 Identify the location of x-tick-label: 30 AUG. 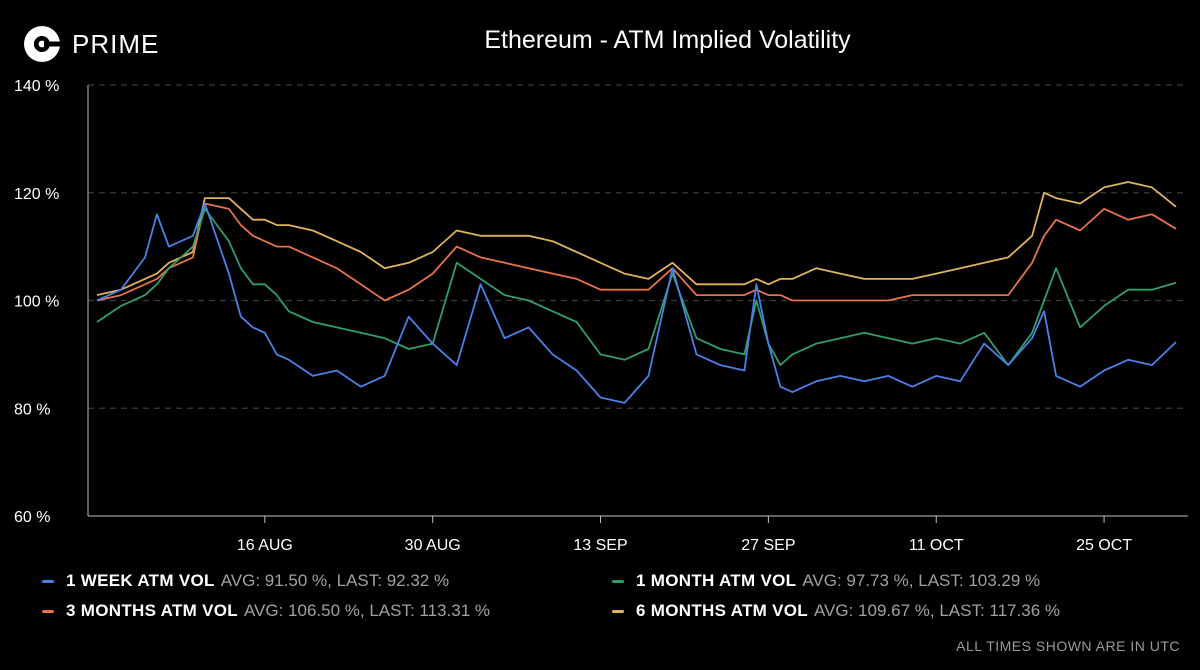
(433, 545).